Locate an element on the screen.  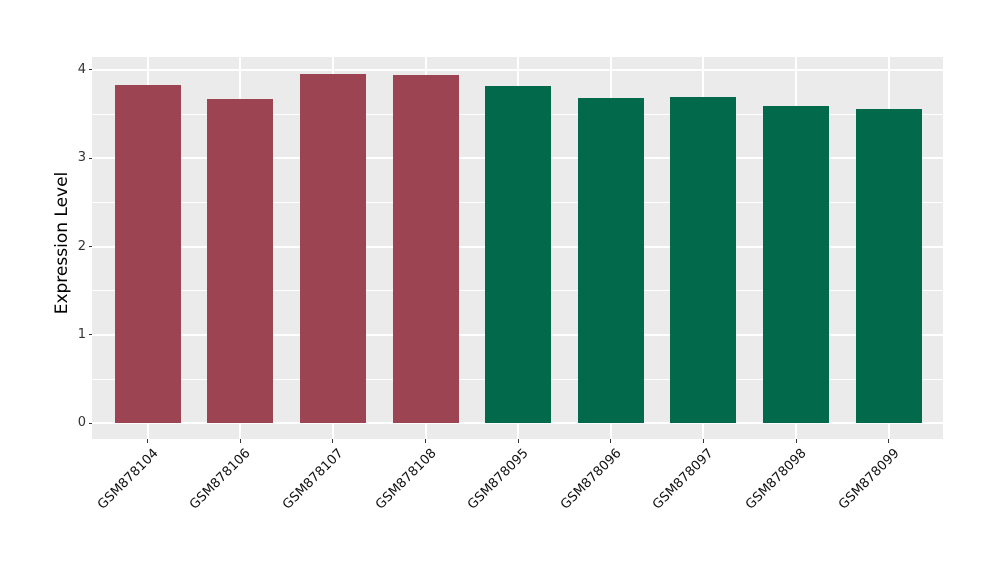
bar-GSM878098 is located at coordinates (796, 265).